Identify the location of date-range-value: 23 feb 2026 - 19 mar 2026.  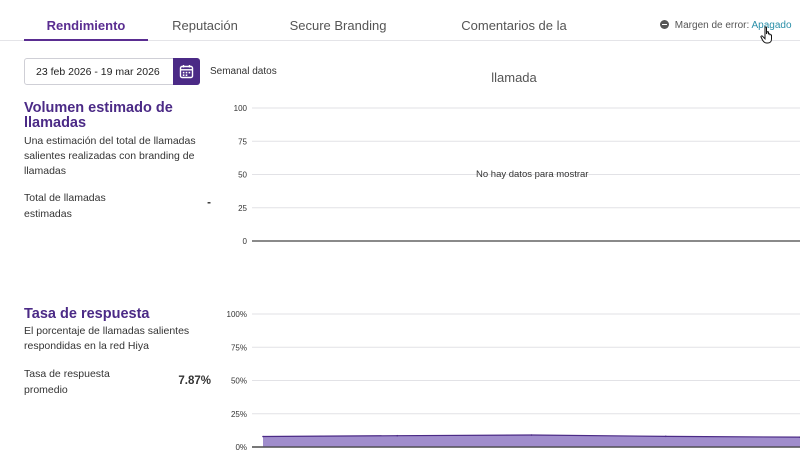
(98, 72).